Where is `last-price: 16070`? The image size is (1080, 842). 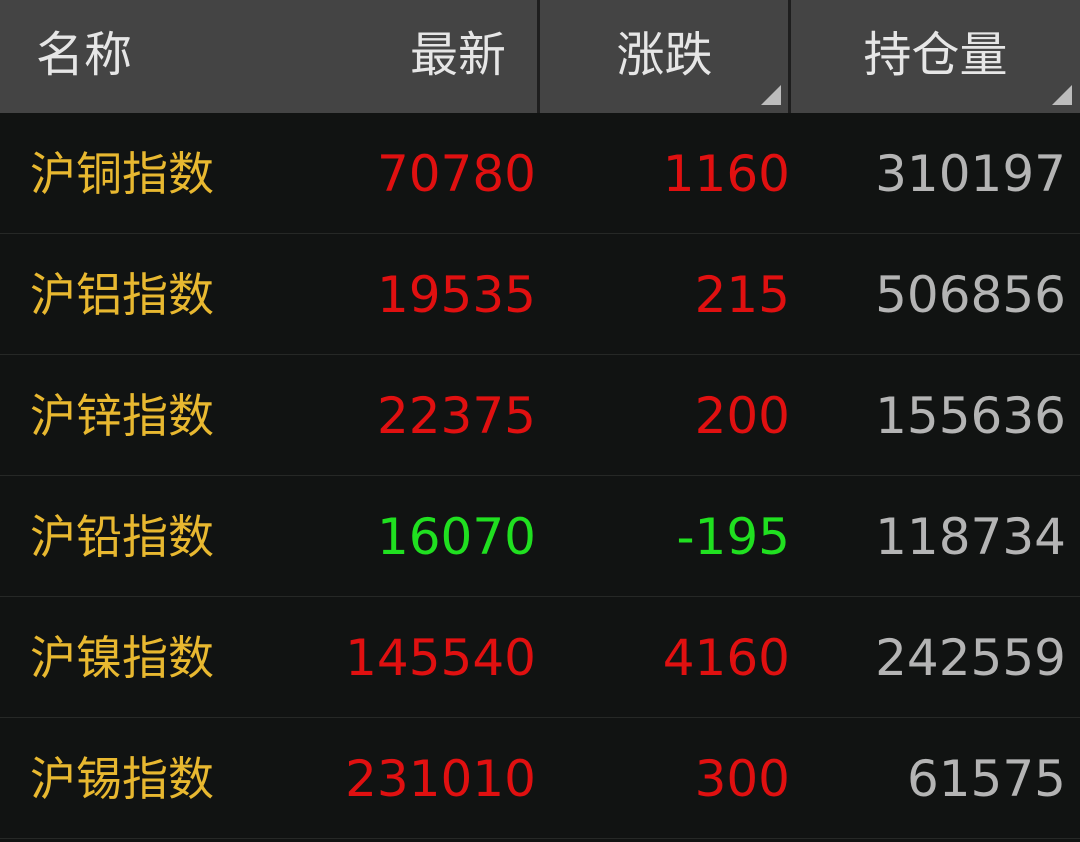
last-price: 16070 is located at coordinates (456, 537).